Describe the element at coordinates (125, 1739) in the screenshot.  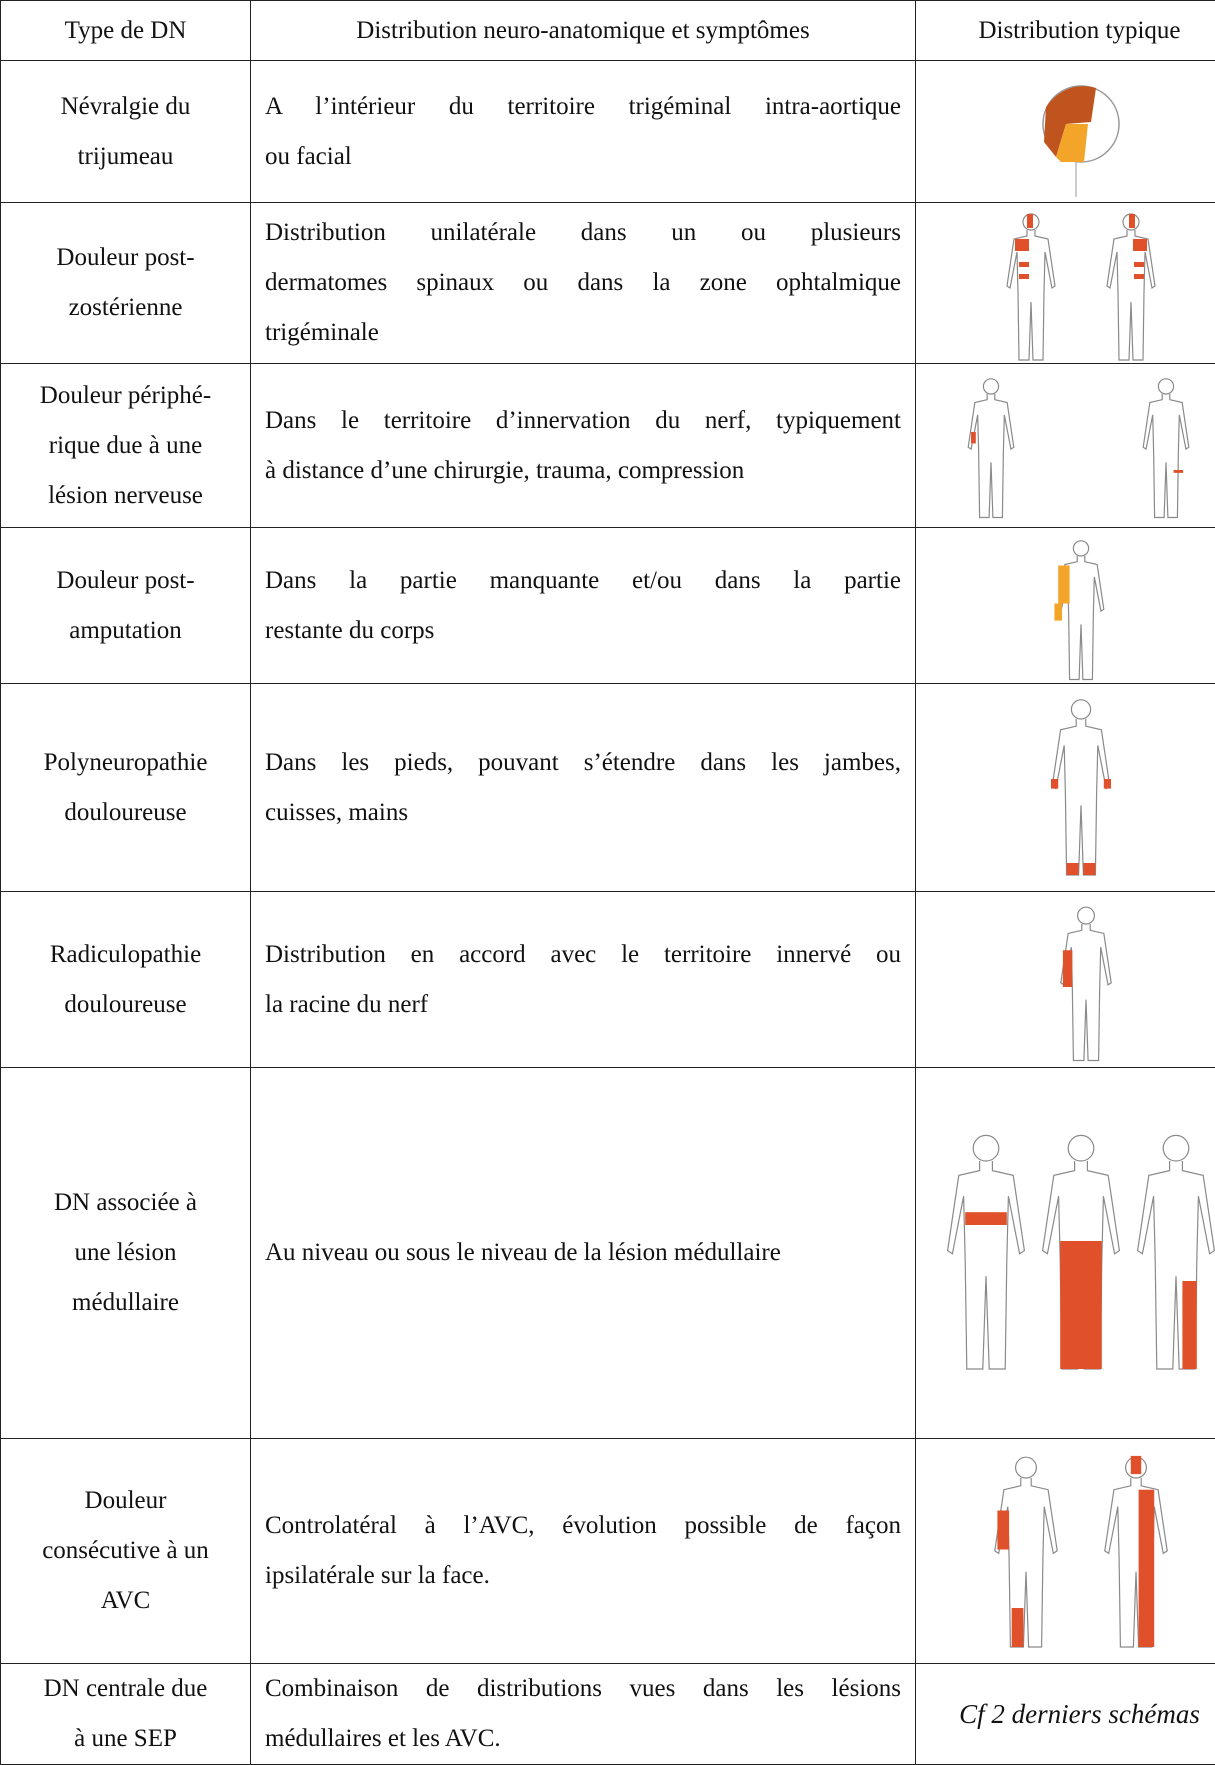
I see `type-line: à une SEP` at that location.